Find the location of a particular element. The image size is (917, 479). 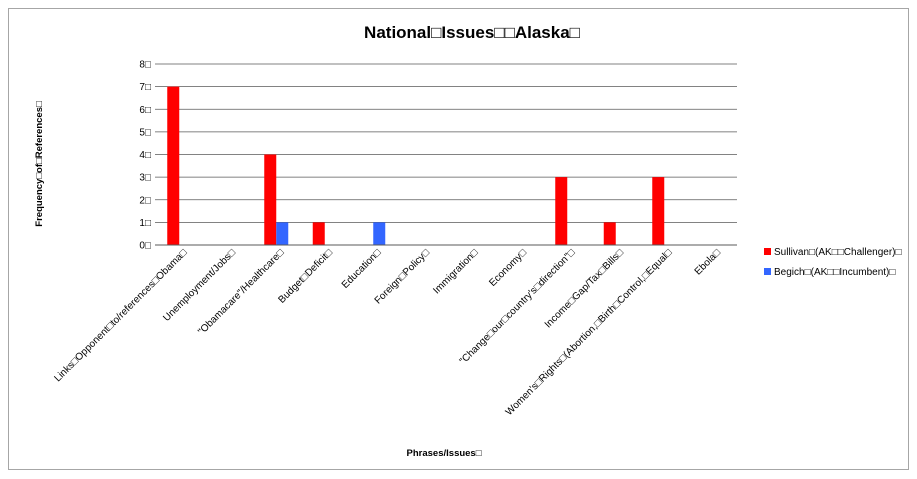

y-tick-label: 5□ is located at coordinates (145, 132).